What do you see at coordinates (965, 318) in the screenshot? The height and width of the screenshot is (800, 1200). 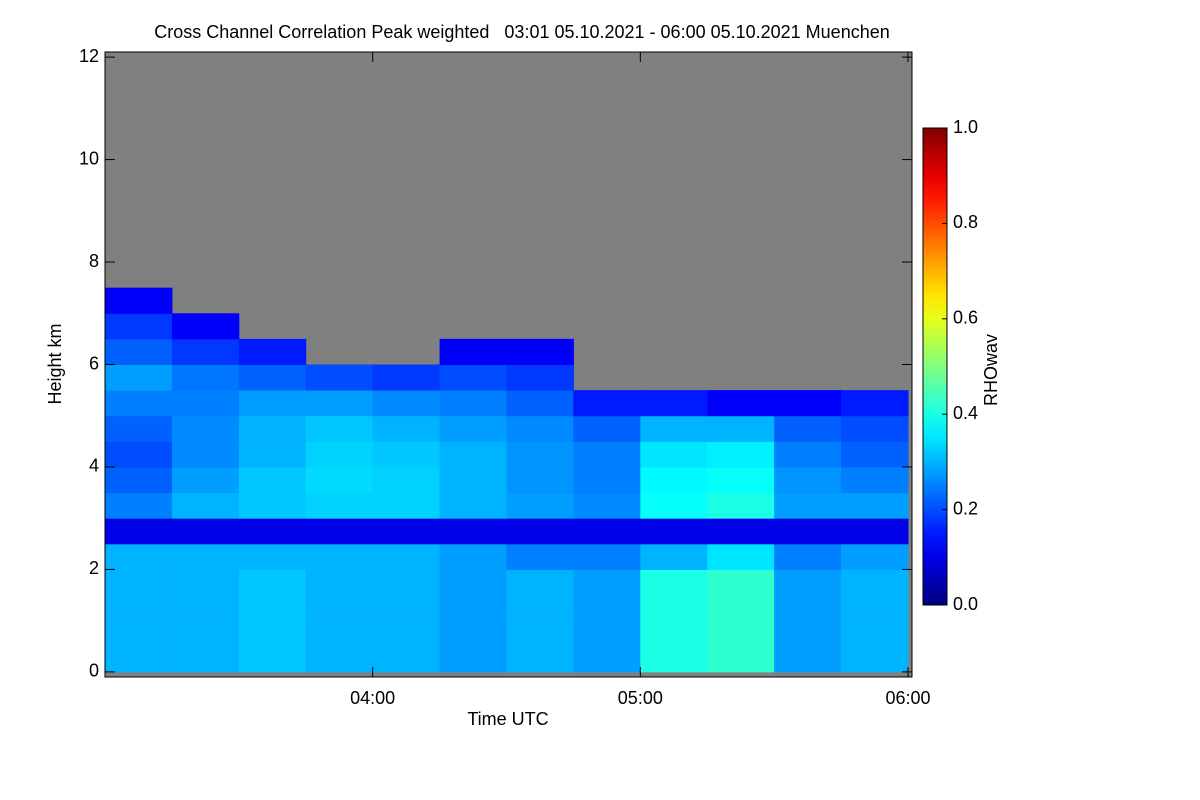 I see `colorbar-tick-label: 0.6` at bounding box center [965, 318].